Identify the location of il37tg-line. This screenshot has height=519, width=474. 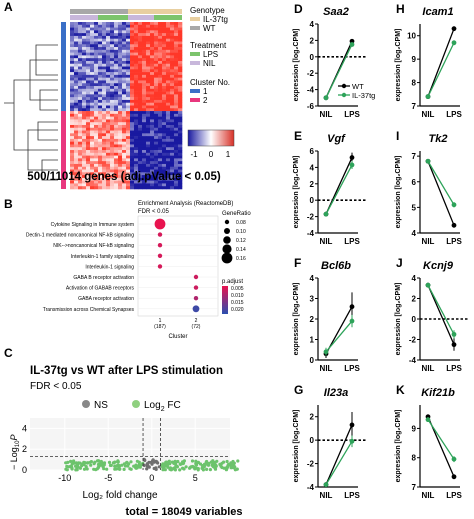
(441, 309).